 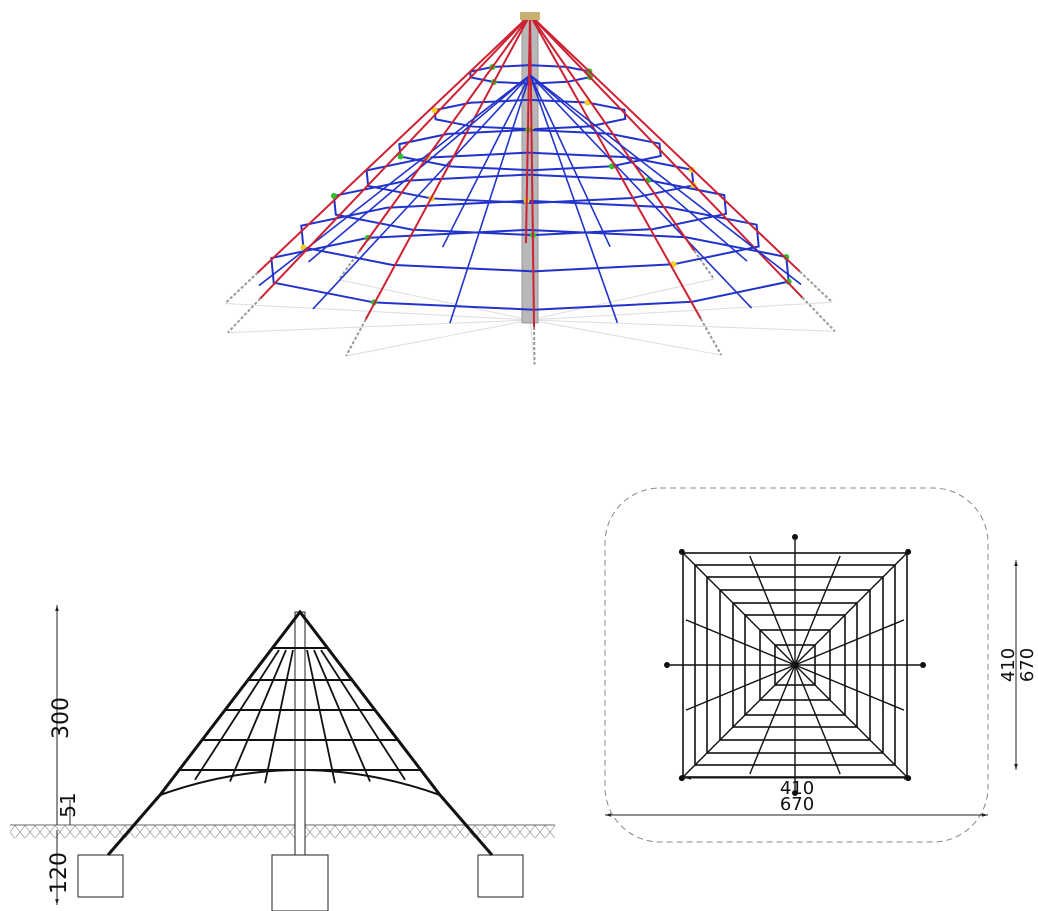 What do you see at coordinates (68, 804) in the screenshot?
I see `dim-label: 51` at bounding box center [68, 804].